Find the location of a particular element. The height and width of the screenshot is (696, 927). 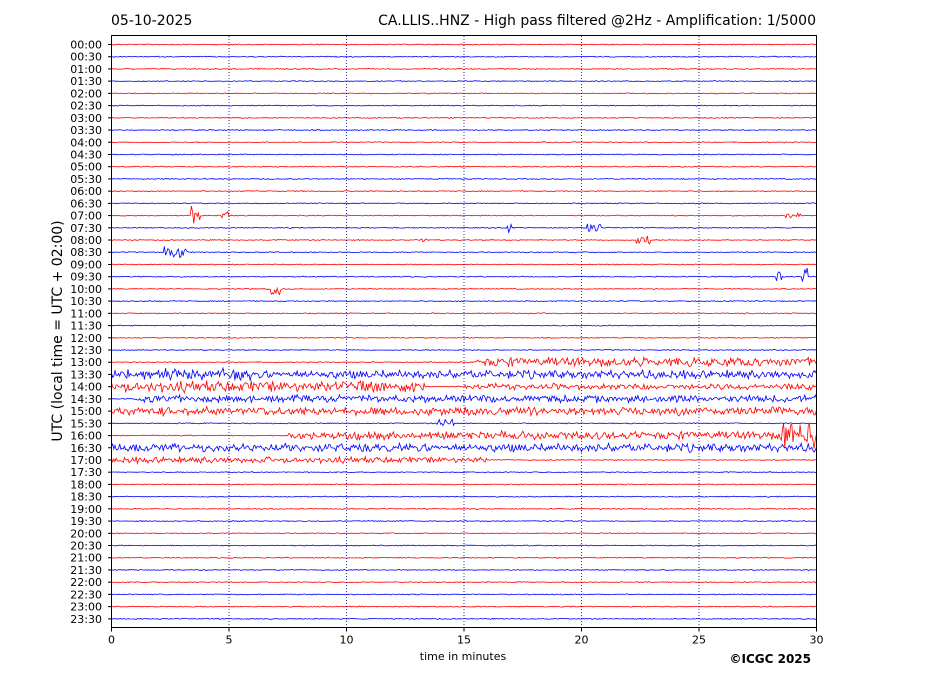

row-label: 04:30 is located at coordinates (86, 154).